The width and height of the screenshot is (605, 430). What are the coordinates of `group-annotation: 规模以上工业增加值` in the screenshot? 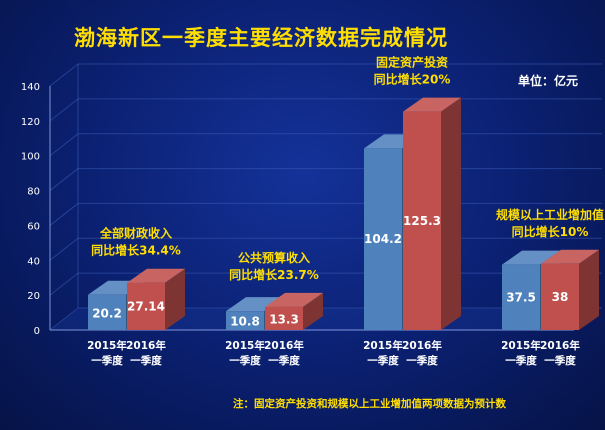 It's located at (550, 214).